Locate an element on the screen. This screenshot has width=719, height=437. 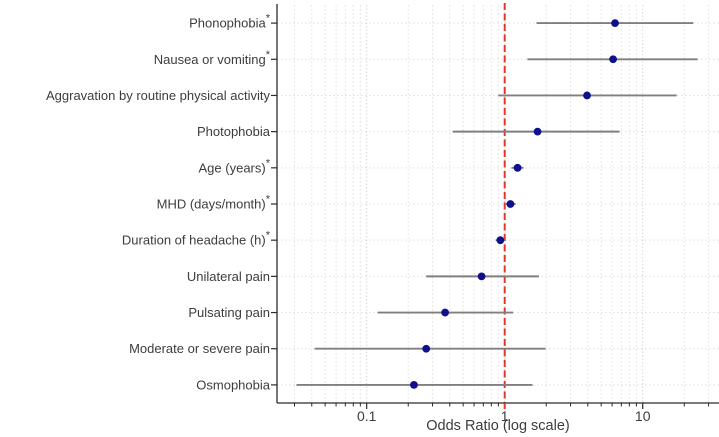
category-label: Phonophobia* is located at coordinates (230, 22).